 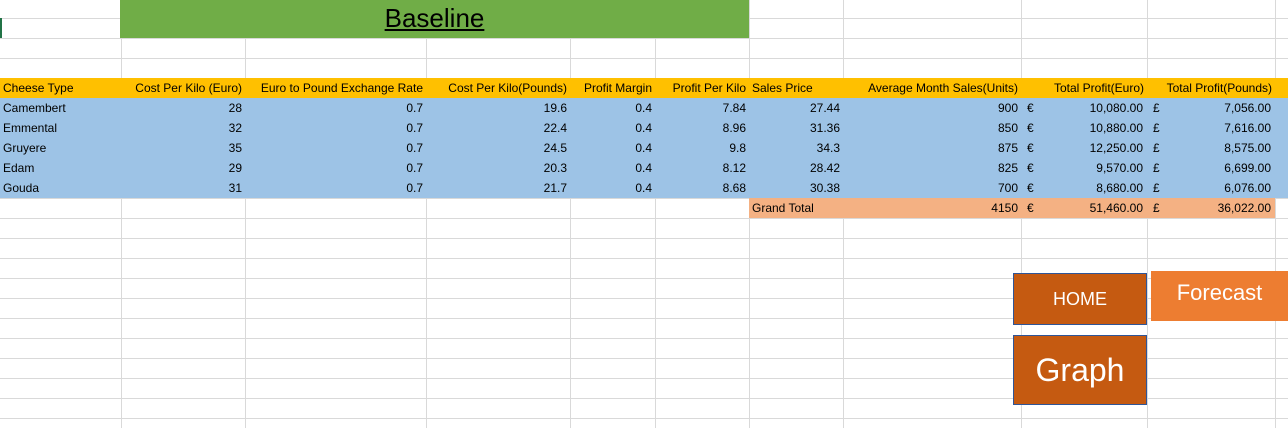 What do you see at coordinates (1247, 108) in the screenshot?
I see `total-profit-pounds: 7,056.00` at bounding box center [1247, 108].